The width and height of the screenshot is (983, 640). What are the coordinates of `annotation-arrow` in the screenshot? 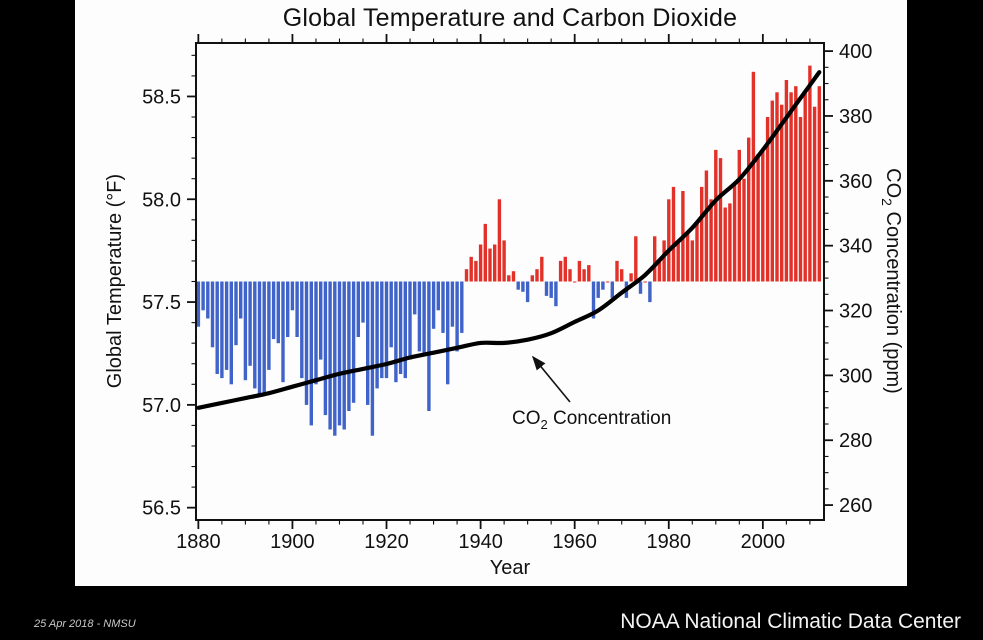 It's located at (551, 379).